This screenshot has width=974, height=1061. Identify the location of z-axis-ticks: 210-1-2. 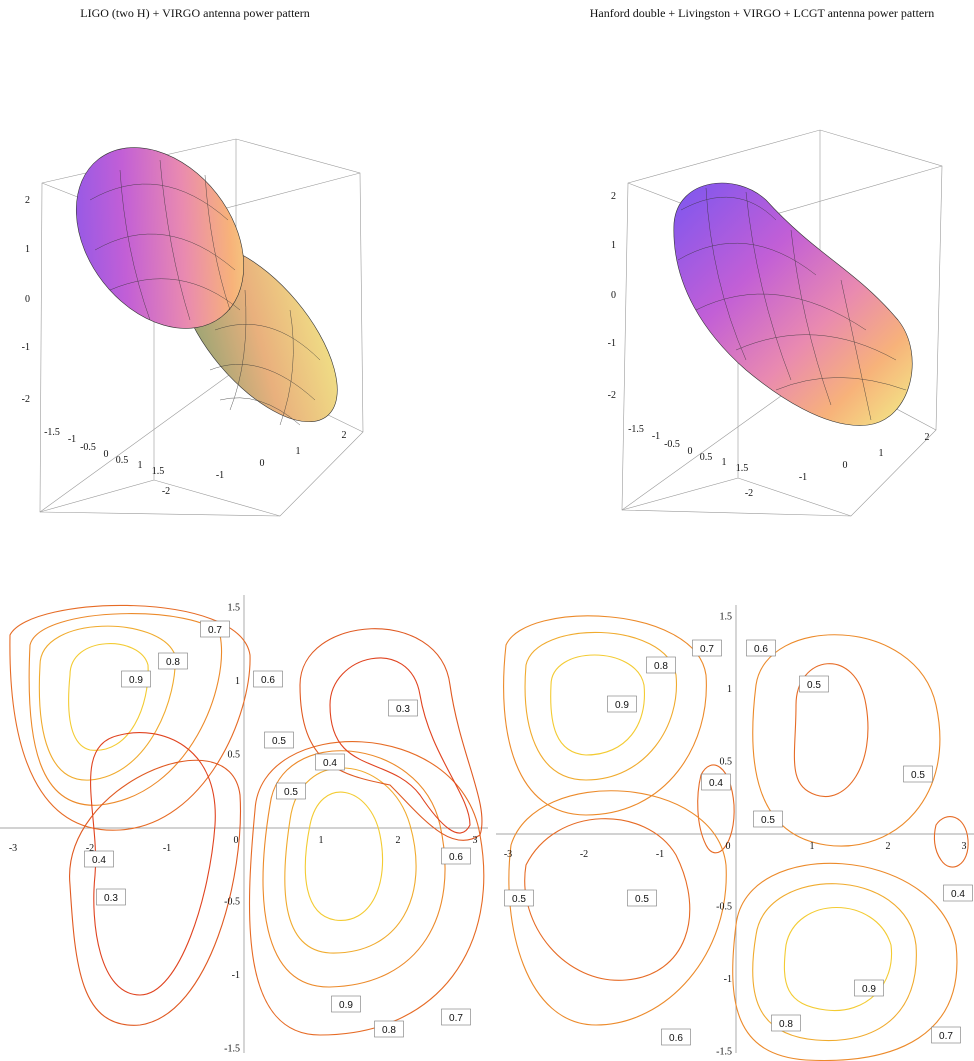
(26, 300).